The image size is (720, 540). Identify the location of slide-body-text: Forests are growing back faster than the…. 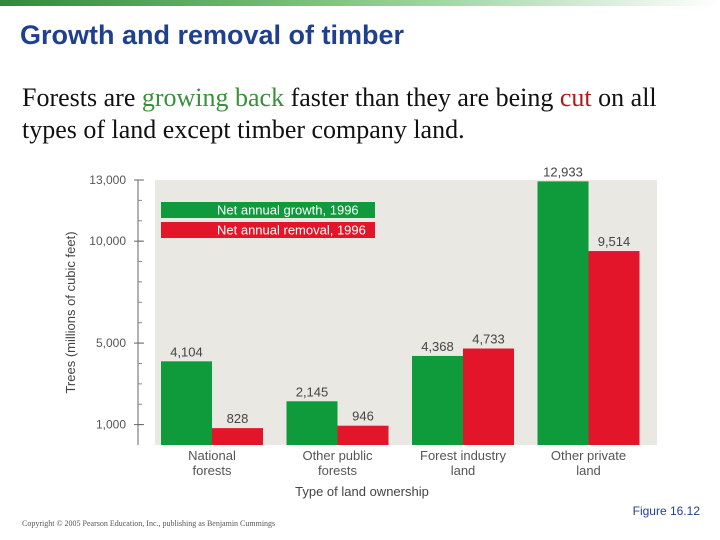
(362, 114).